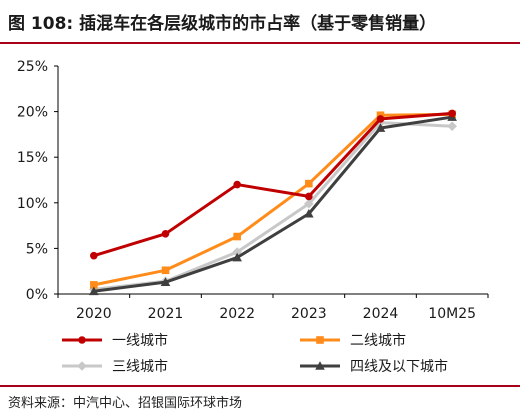 The width and height of the screenshot is (520, 418). I want to click on source-divider, so click(260, 386).